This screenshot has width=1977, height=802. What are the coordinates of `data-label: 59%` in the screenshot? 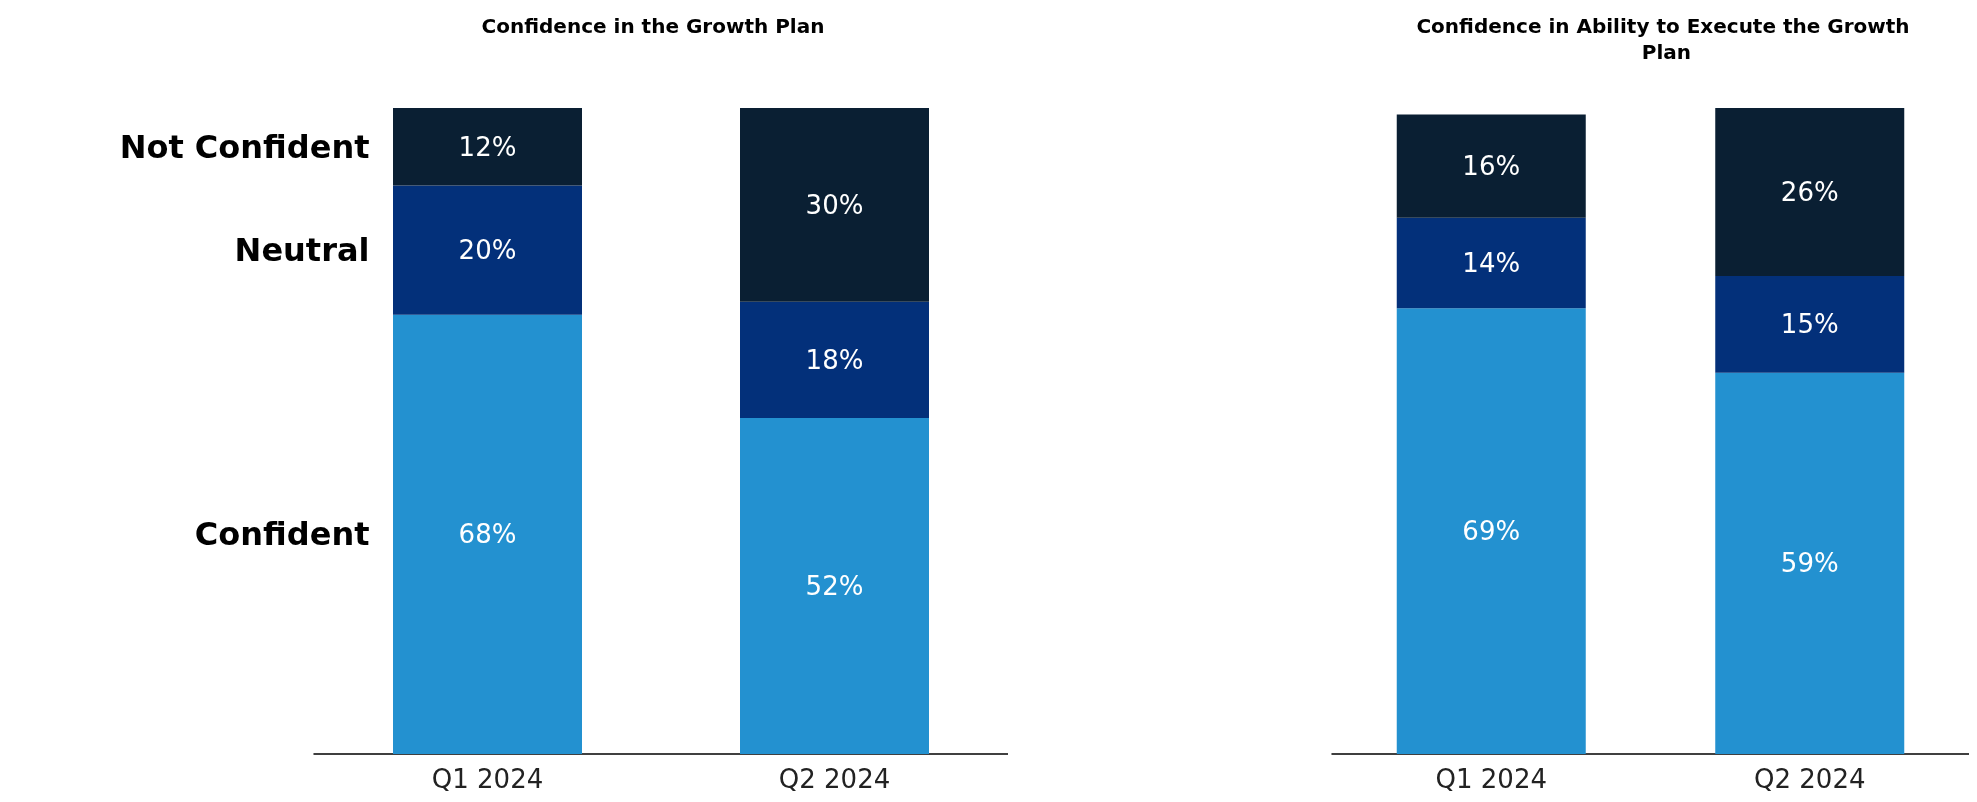 It's located at (1809, 563).